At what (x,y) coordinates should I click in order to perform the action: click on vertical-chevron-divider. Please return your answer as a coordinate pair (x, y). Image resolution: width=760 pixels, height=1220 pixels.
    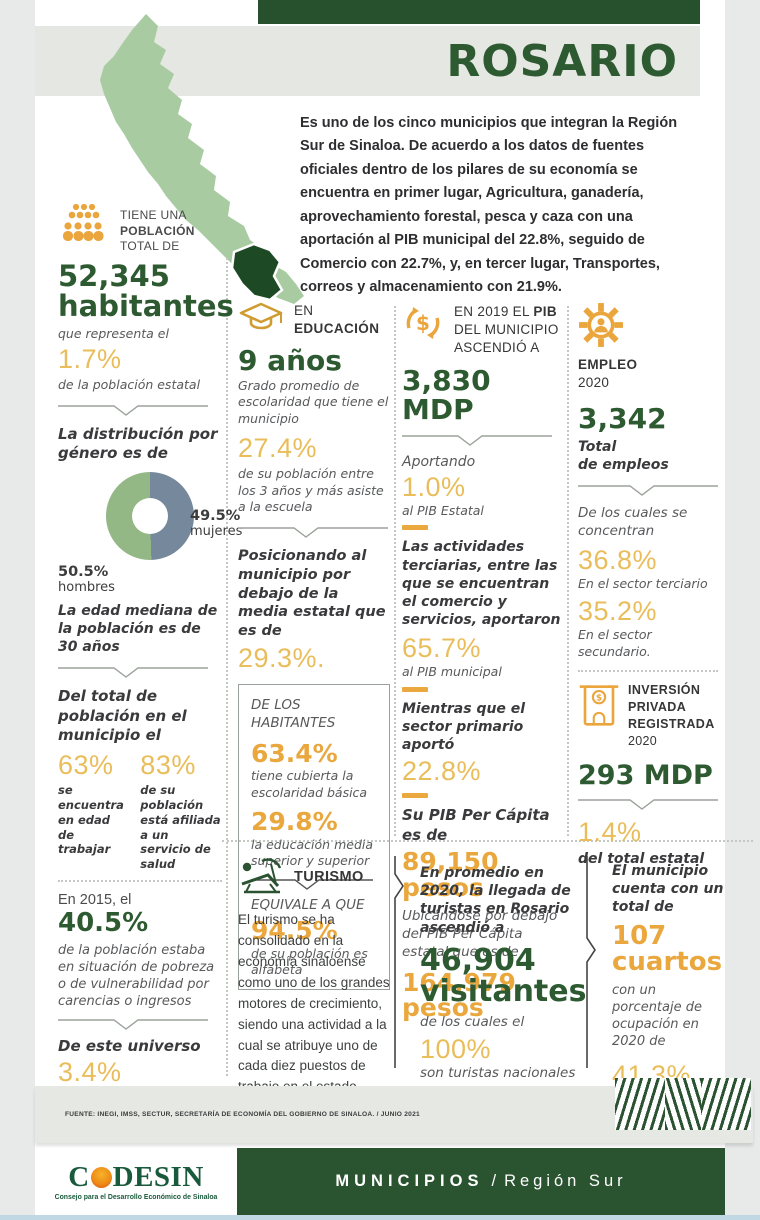
    Looking at the image, I should click on (591, 962).